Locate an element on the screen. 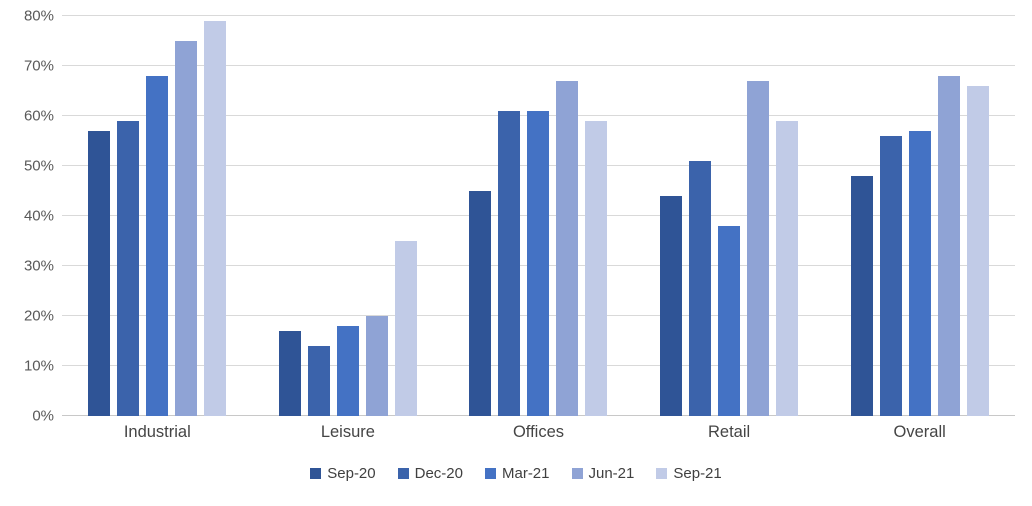 This screenshot has width=1032, height=506. bar-sep-20-industrial is located at coordinates (99, 273).